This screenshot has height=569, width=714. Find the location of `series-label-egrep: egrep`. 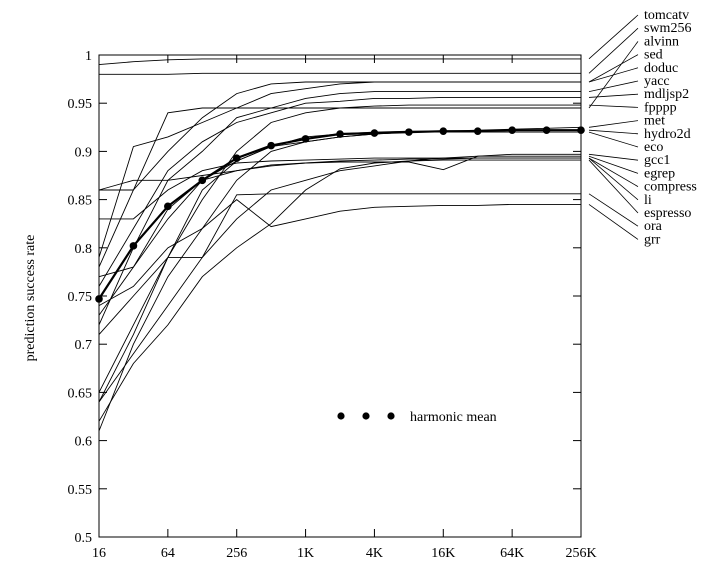

series-label-egrep: egrep is located at coordinates (659, 173).